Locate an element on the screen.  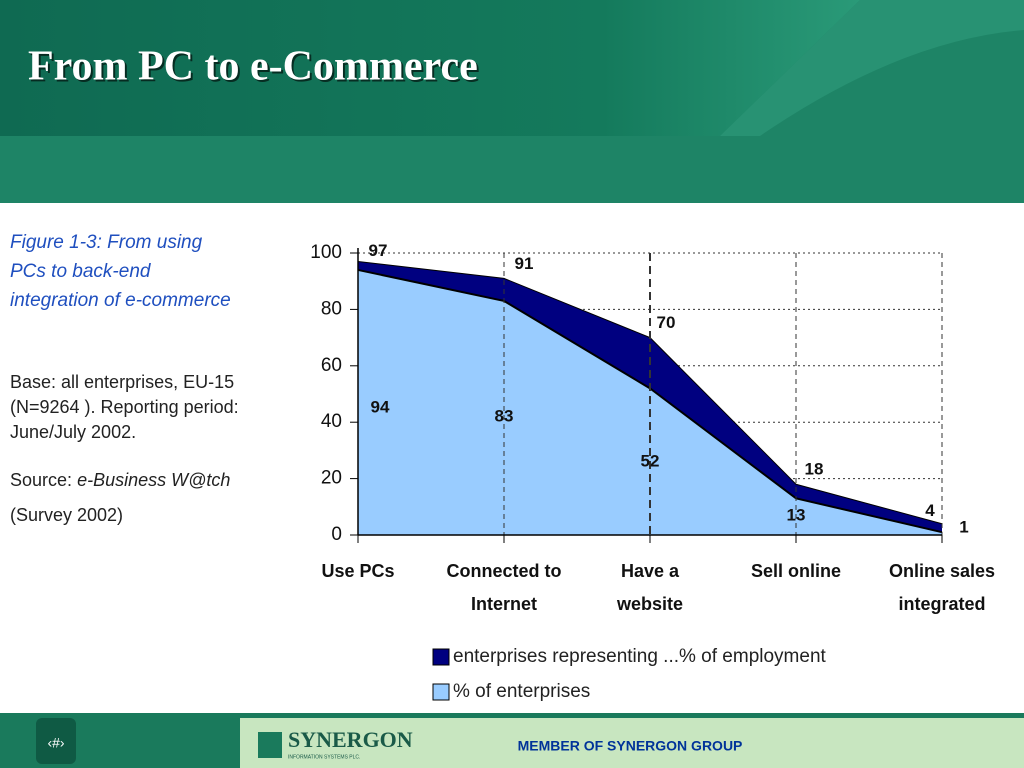
value-label: 13 is located at coordinates (796, 514).